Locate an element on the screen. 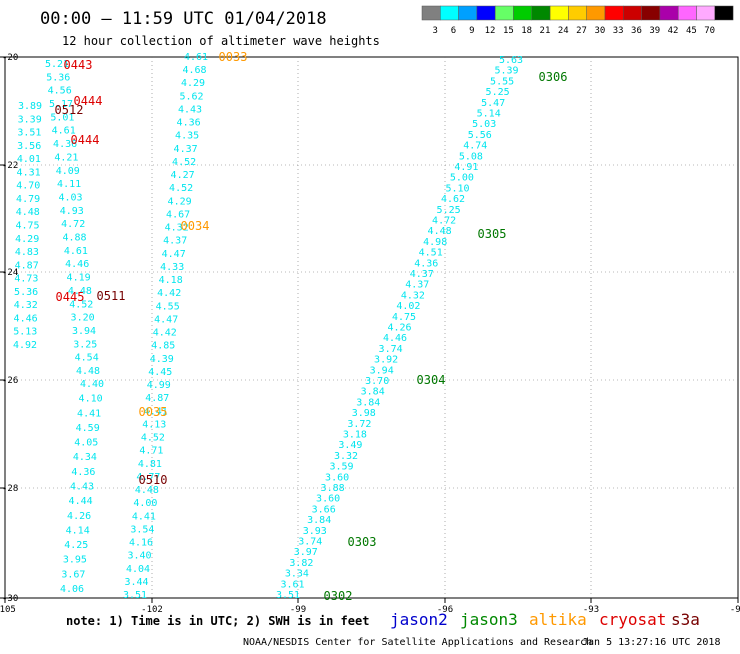 The width and height of the screenshot is (740, 654). latitude-tick-label: -24 is located at coordinates (10, 273).